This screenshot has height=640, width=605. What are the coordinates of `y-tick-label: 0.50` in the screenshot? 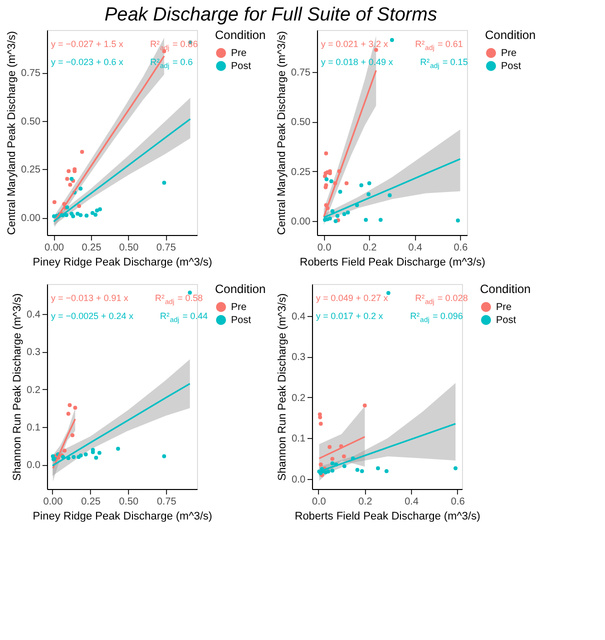 It's located at (301, 122).